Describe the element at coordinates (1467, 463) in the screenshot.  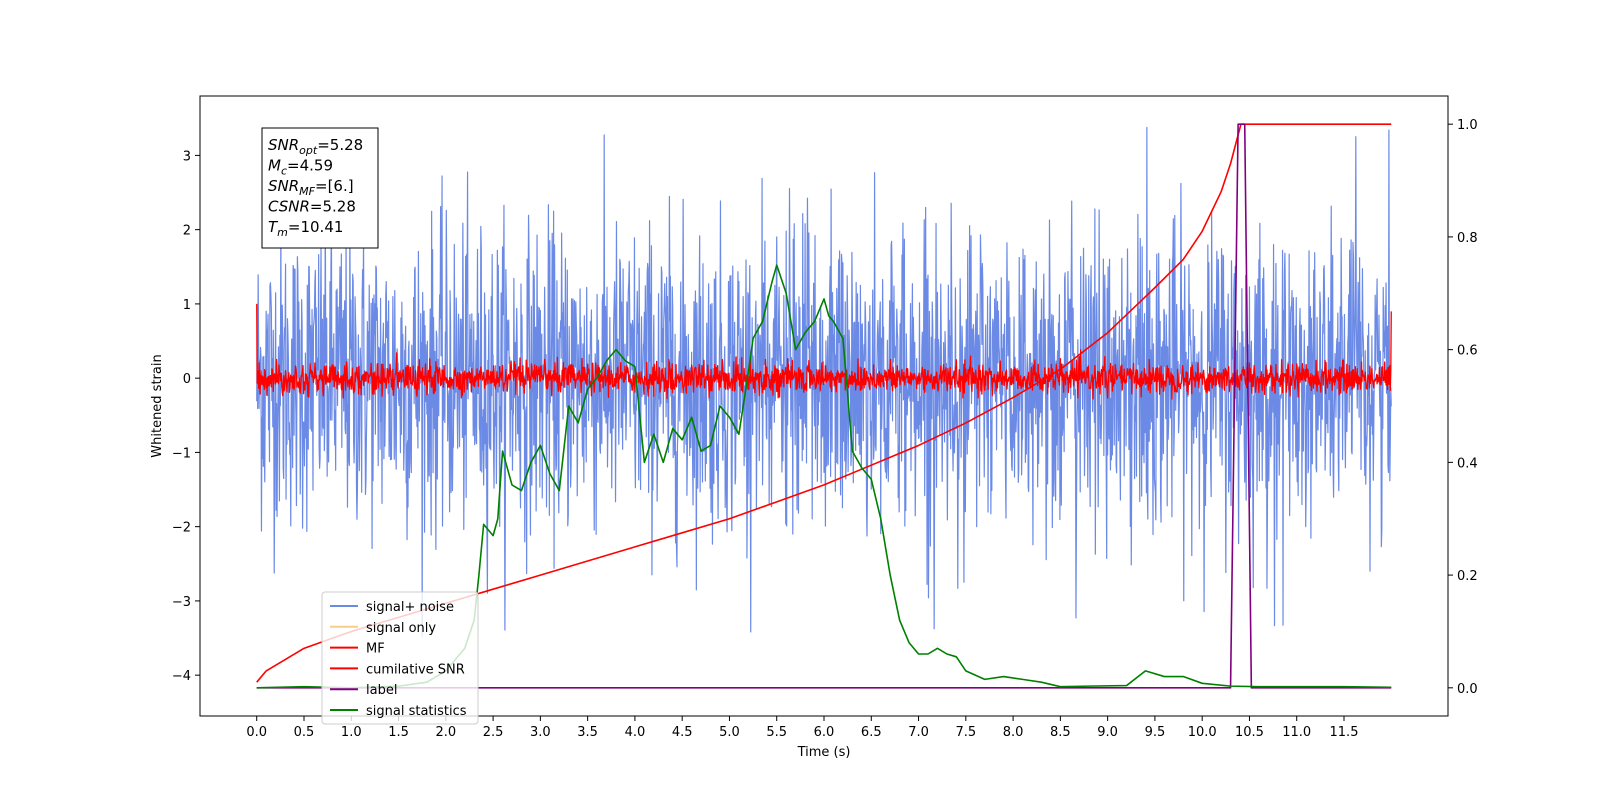
I see `y2-tick-label: 0.4` at that location.